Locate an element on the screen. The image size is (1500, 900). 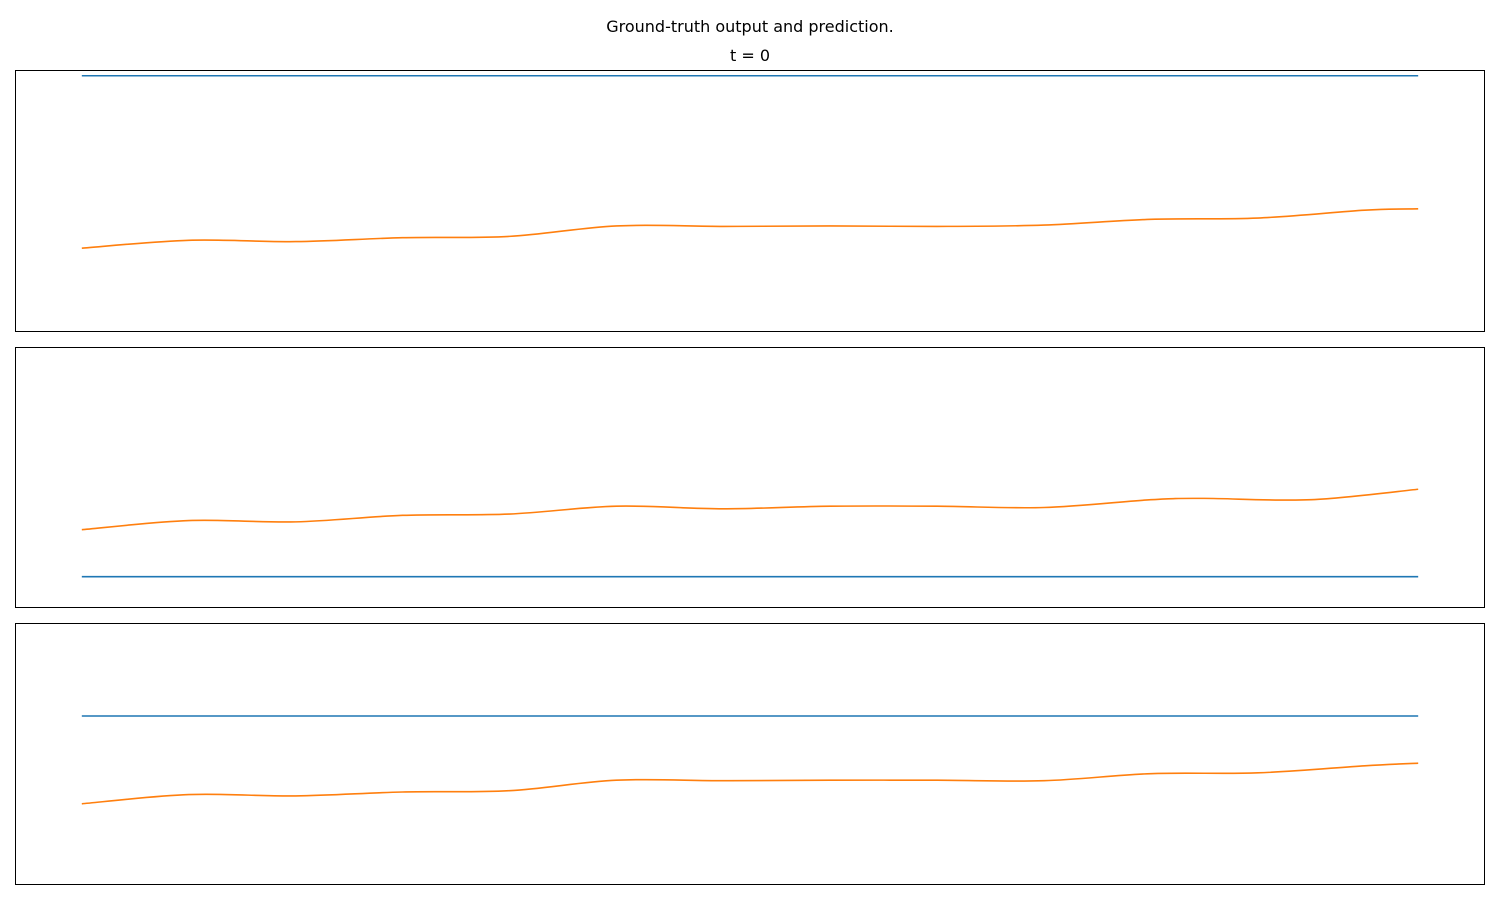
axes-1-series-2-line is located at coordinates (750, 228).